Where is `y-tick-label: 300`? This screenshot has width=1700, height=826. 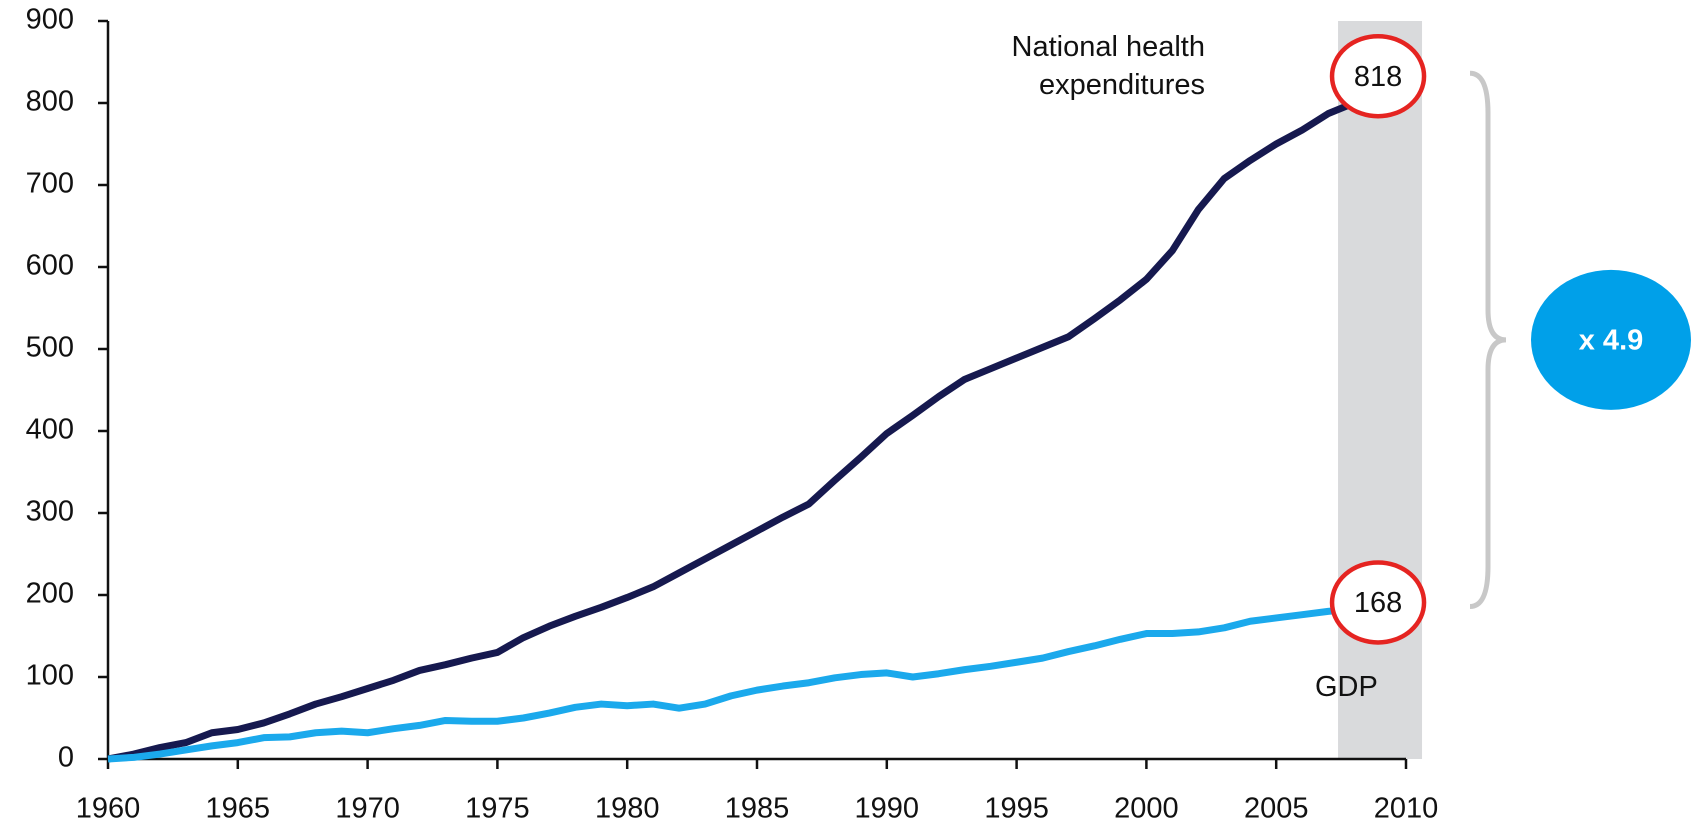
y-tick-label: 300 is located at coordinates (50, 512).